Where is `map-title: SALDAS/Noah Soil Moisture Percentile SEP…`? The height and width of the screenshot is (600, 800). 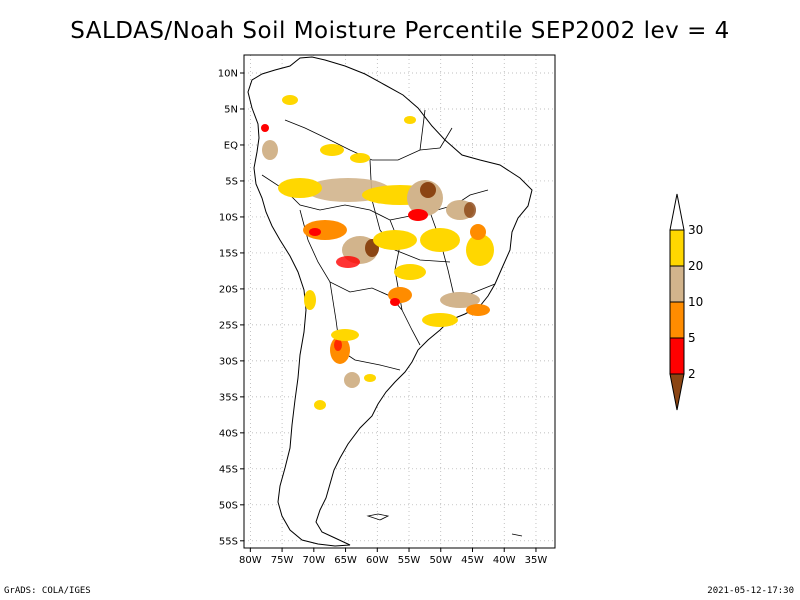
map-title: SALDAS/Noah Soil Moisture Percentile SEP… is located at coordinates (400, 31).